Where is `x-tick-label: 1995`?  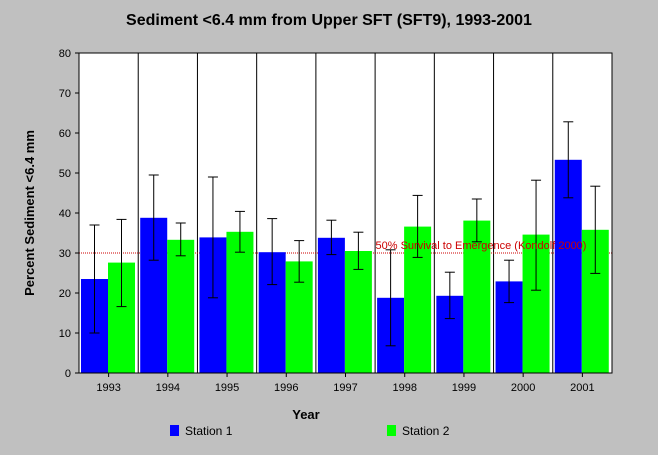
x-tick-label: 1995 is located at coordinates (227, 388).